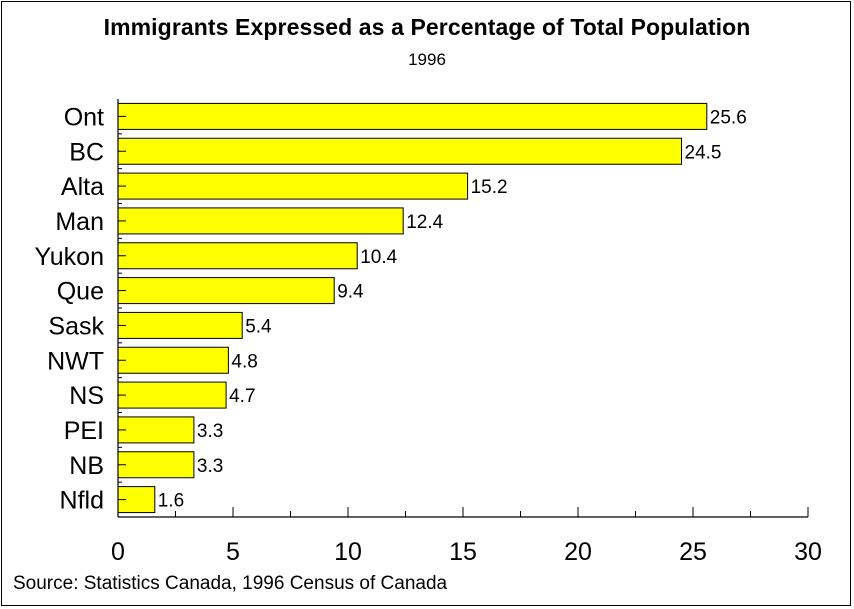 Image resolution: width=854 pixels, height=609 pixels. What do you see at coordinates (226, 291) in the screenshot?
I see `bar-que` at bounding box center [226, 291].